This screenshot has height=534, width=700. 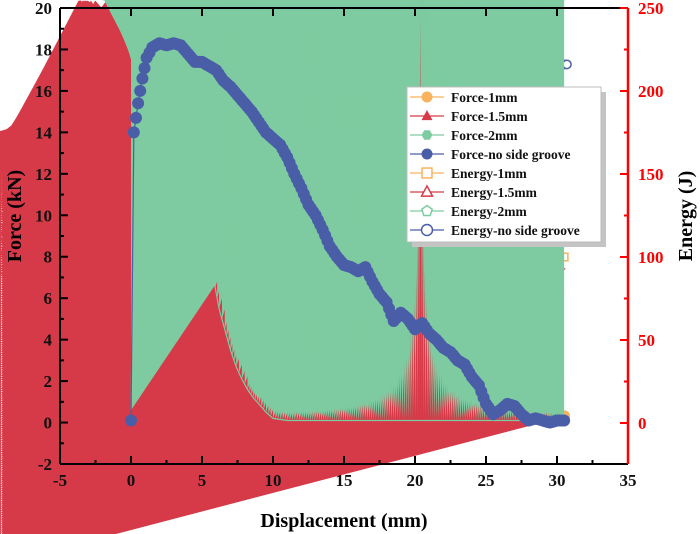 I want to click on legend-marker-filled-hexagon-icon, so click(x=427, y=135).